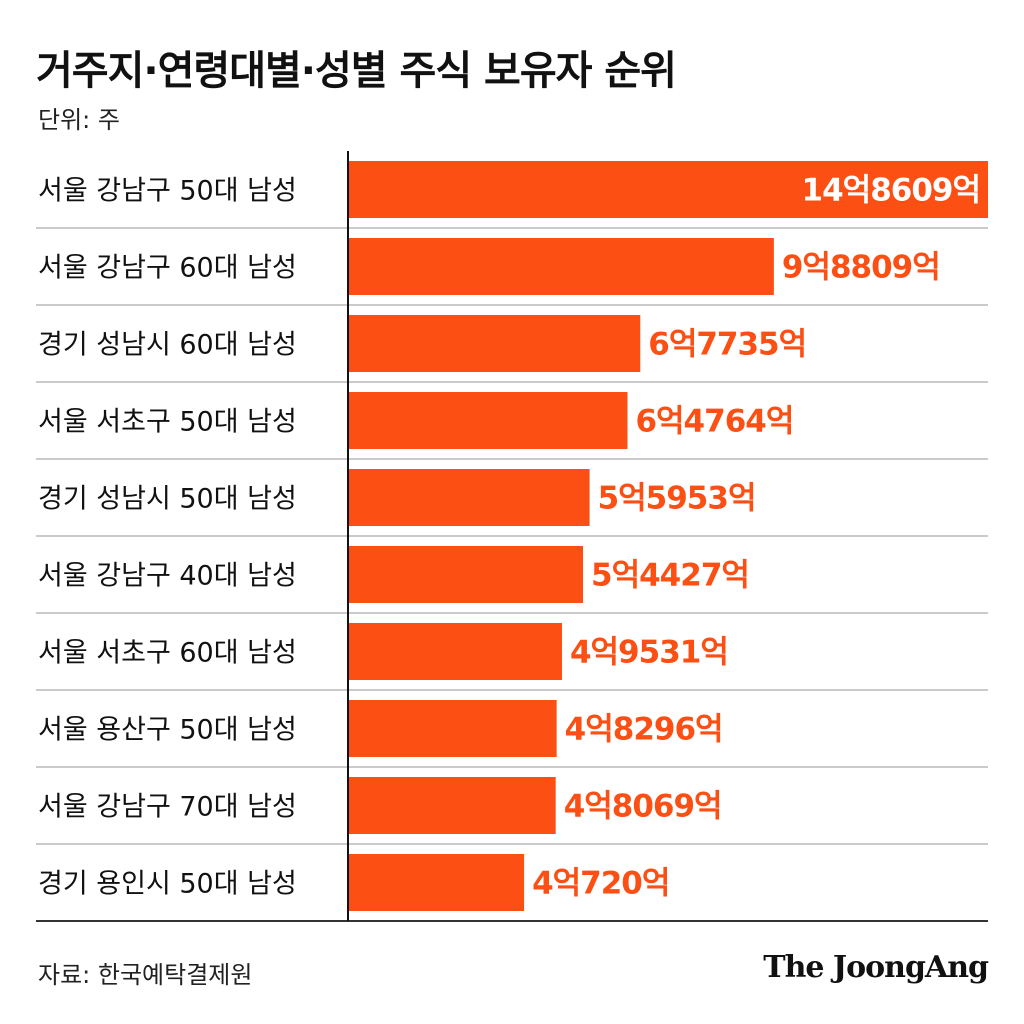 This screenshot has width=1024, height=1024. What do you see at coordinates (167, 345) in the screenshot?
I see `category-label: 경기 성남시 60대 남성` at bounding box center [167, 345].